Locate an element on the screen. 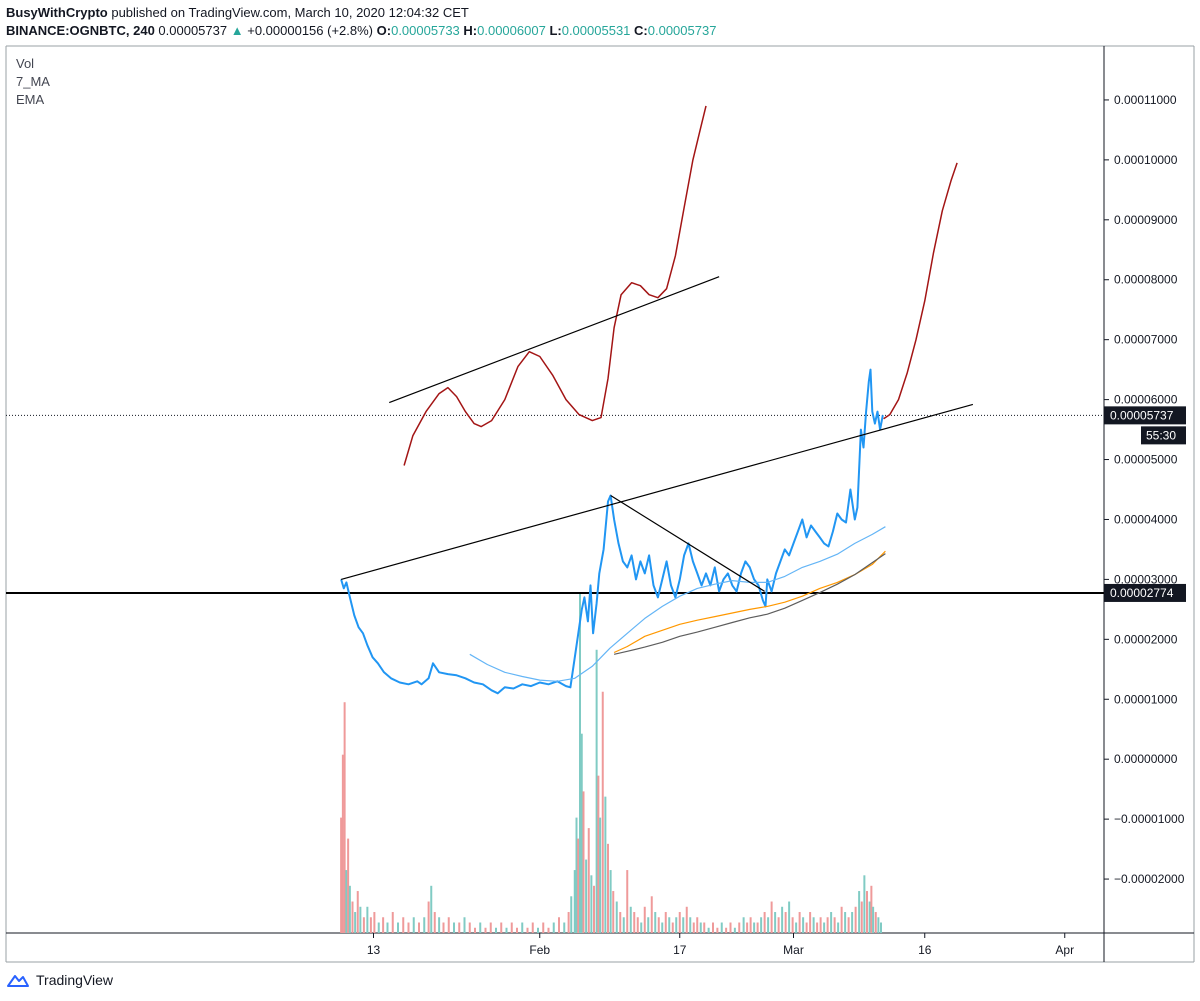 Image resolution: width=1200 pixels, height=1001 pixels. y-tick-label: 0.00007000 is located at coordinates (1146, 340).